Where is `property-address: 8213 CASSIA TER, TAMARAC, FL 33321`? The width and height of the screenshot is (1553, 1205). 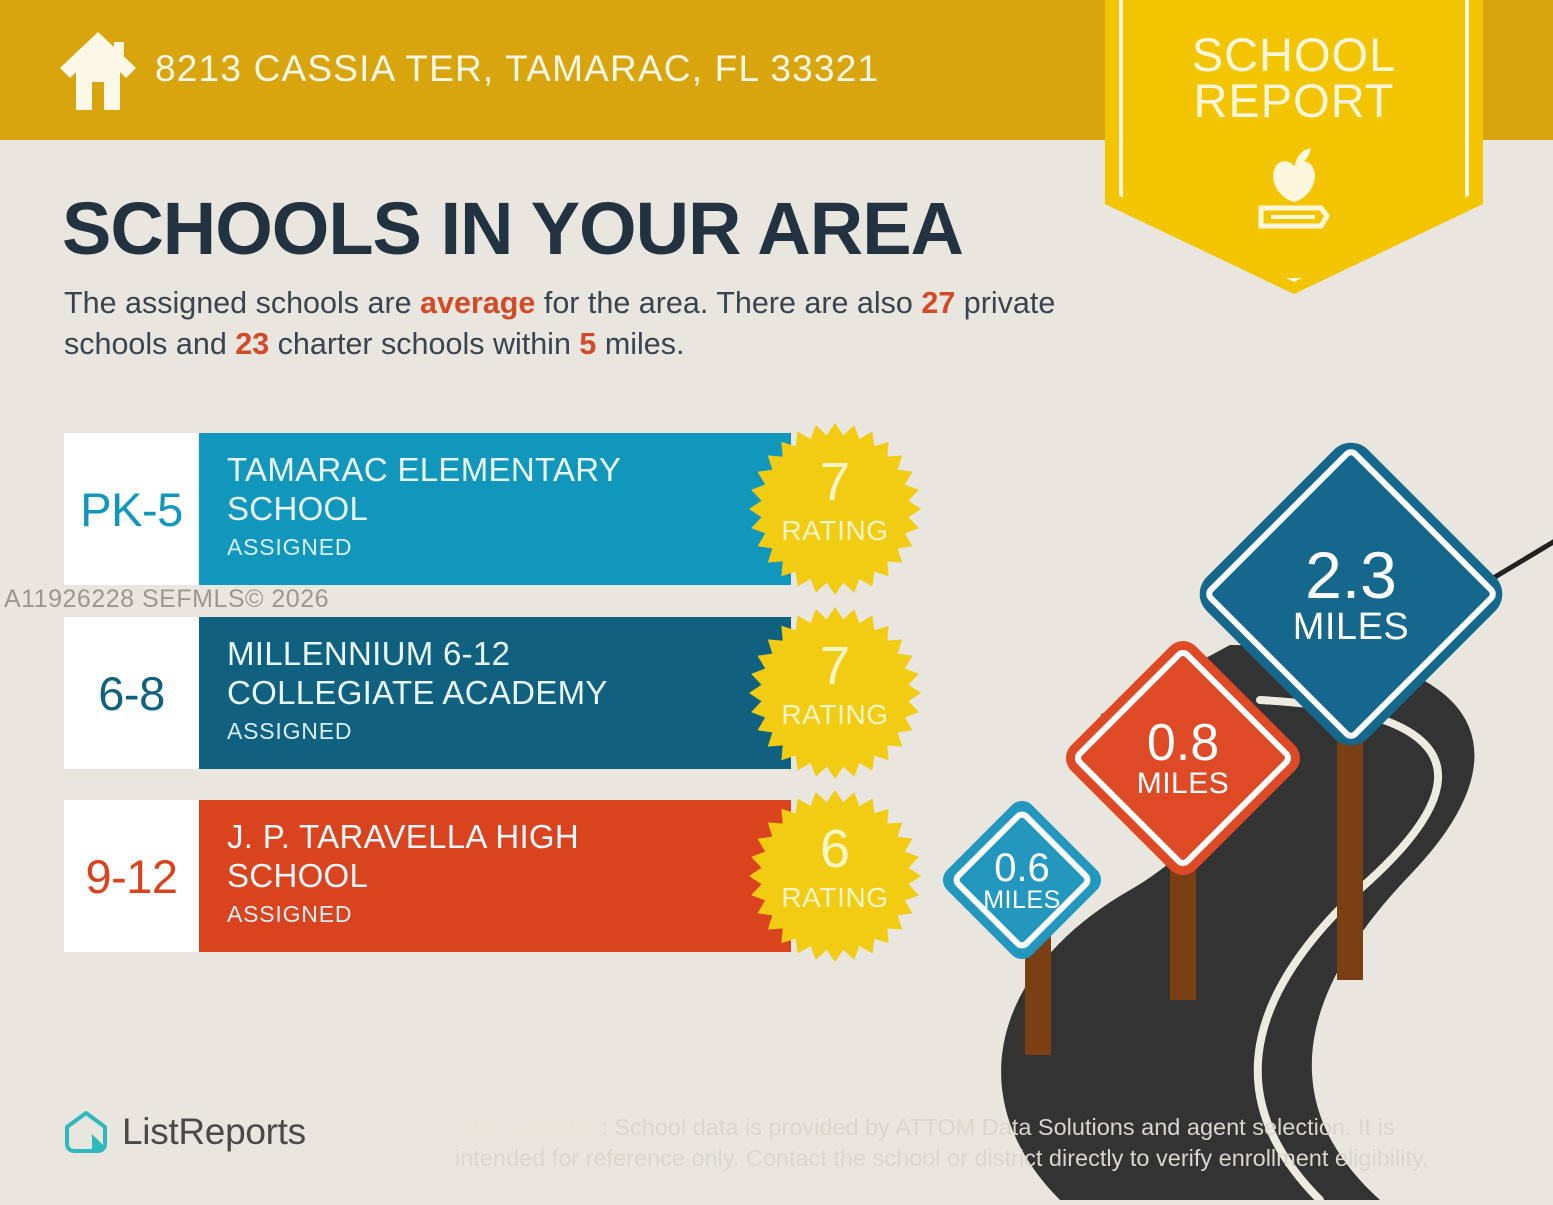
property-address: 8213 CASSIA TER, TAMARAC, FL 33321 is located at coordinates (517, 68).